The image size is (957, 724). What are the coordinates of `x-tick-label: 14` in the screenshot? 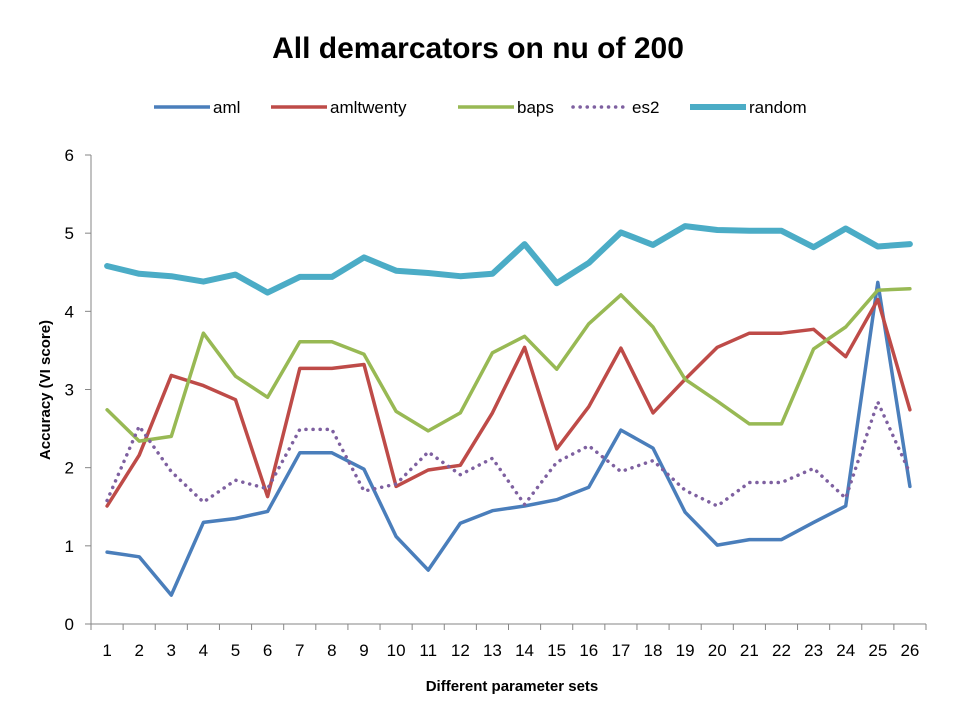 It's located at (524, 650).